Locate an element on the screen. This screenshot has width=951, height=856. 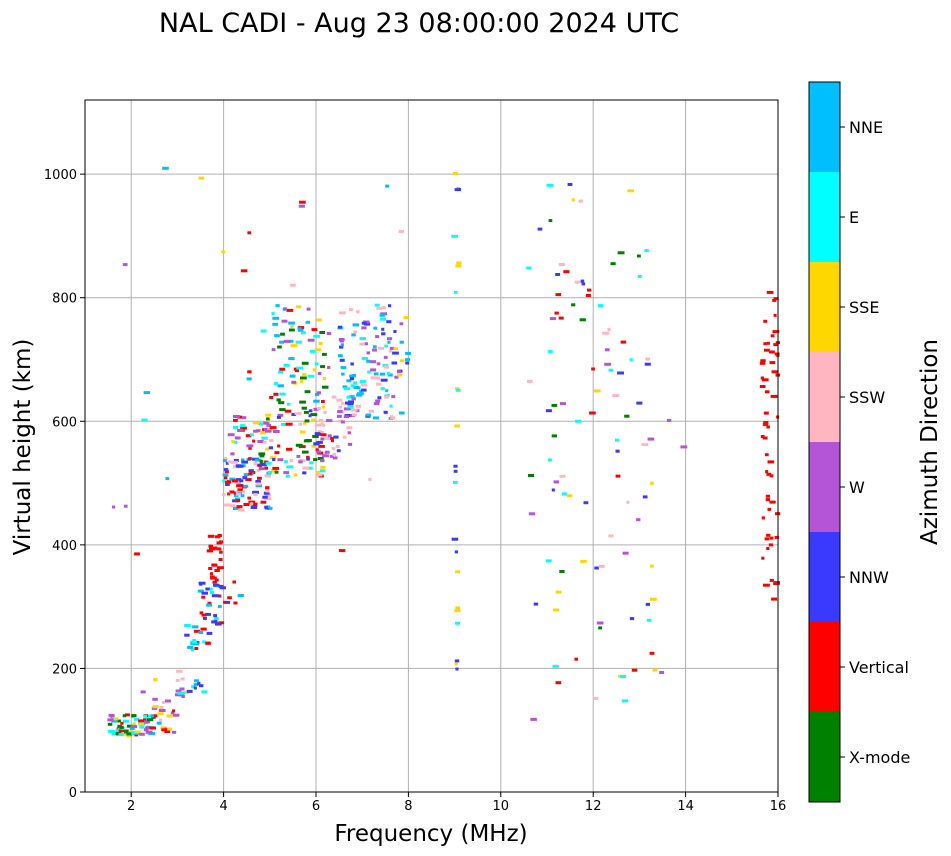
y-tick-label: 600 is located at coordinates (64, 422).